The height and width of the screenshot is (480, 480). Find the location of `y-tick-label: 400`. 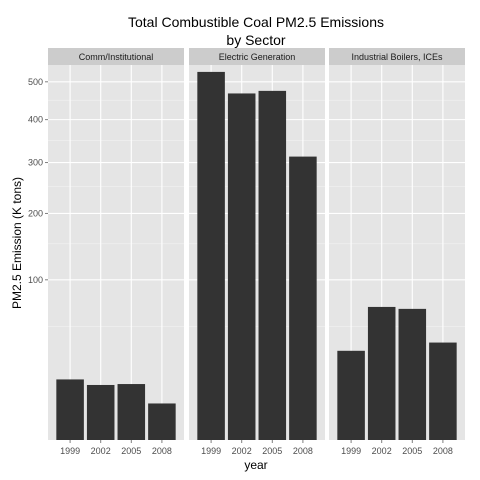

y-tick-label: 400 is located at coordinates (35, 120).